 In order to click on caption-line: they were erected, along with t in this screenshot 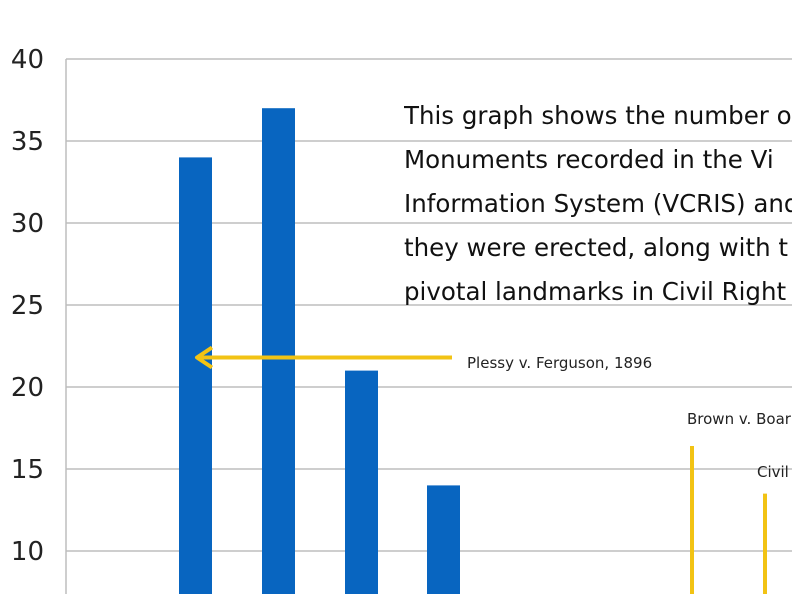, I will do `click(596, 247)`.